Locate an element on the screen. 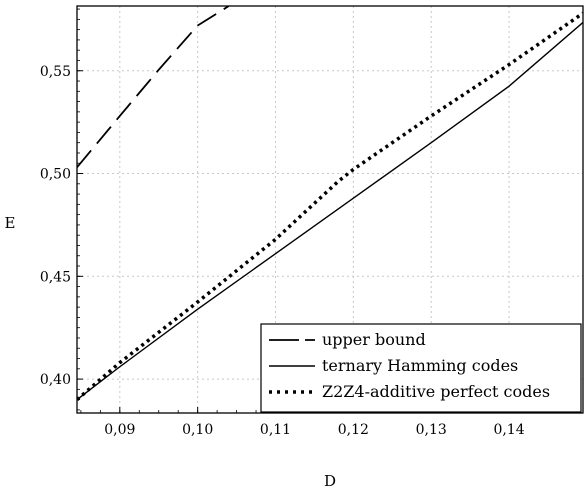  x-tick-label: 0,14 is located at coordinates (508, 430).